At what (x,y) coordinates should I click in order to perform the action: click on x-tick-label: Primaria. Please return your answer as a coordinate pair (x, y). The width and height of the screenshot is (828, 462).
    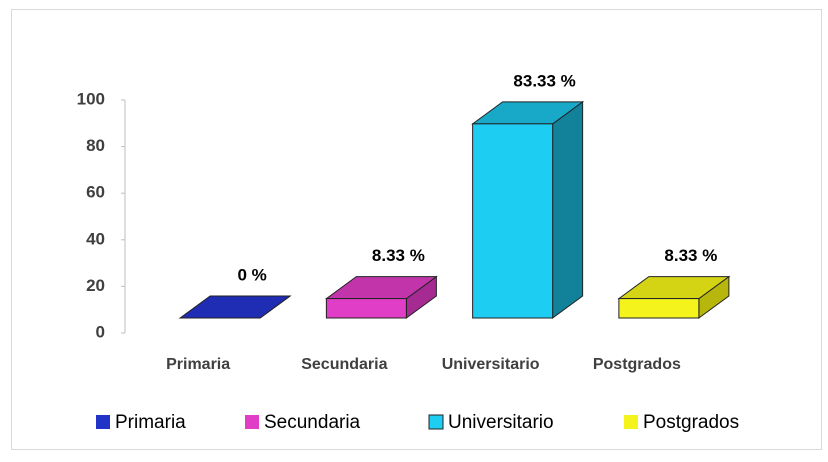
    Looking at the image, I should click on (198, 364).